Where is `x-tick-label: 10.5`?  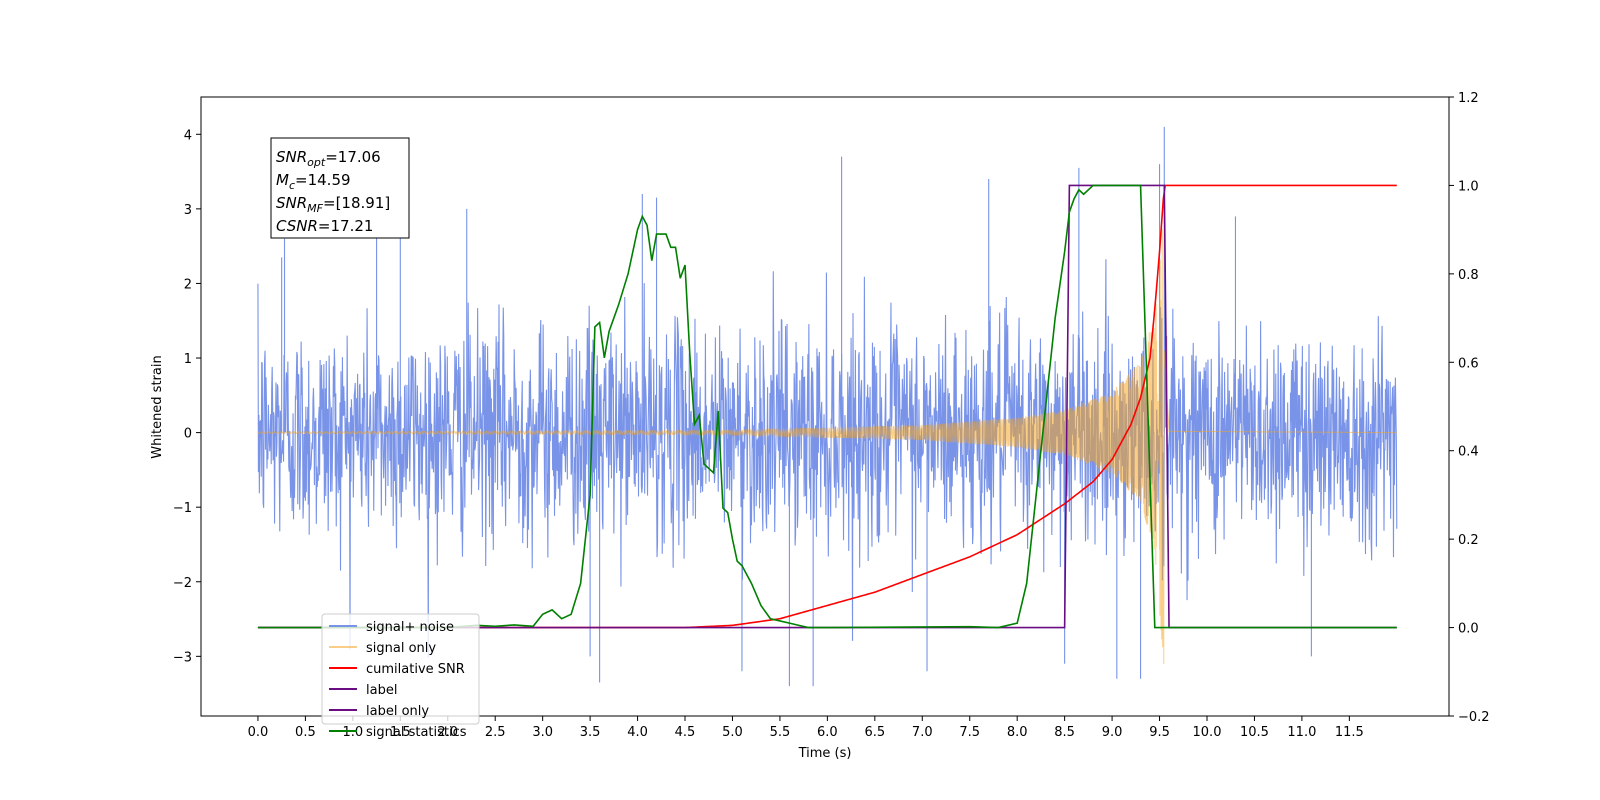 x-tick-label: 10.5 is located at coordinates (1254, 732).